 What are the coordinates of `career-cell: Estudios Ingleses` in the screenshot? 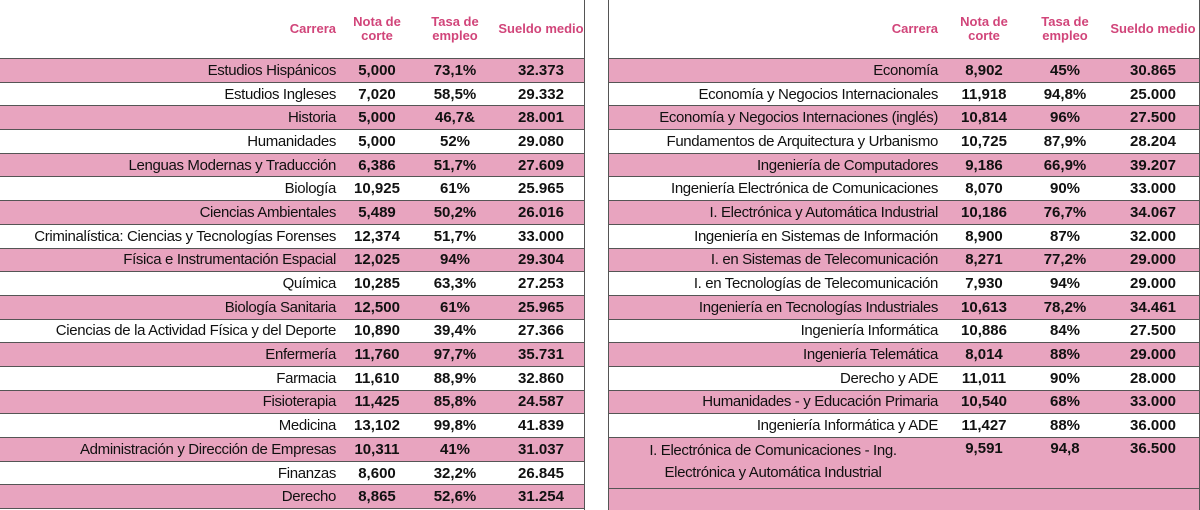 It's located at (171, 94).